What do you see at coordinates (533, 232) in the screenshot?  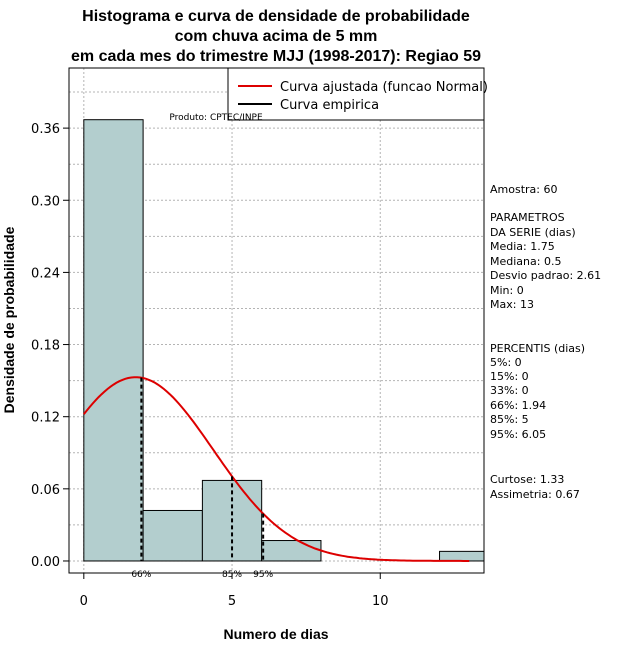 I see `stats-line-2: DA SERIE (dias)` at bounding box center [533, 232].